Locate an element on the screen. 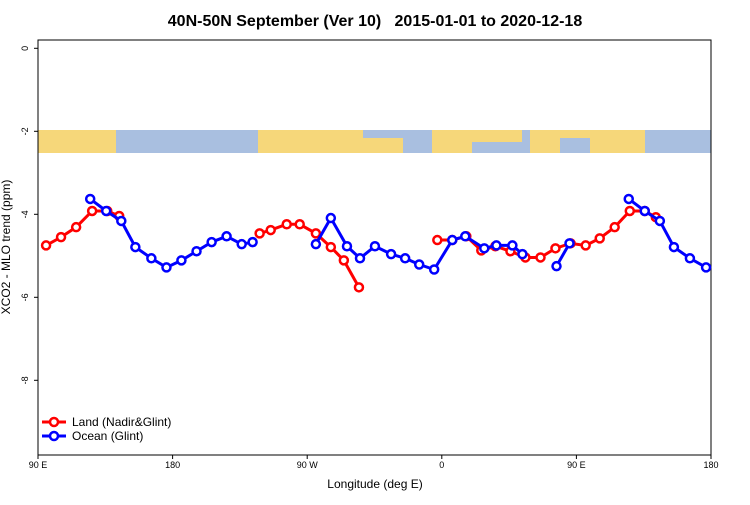 The image size is (750, 505). x-tick-label: 0 is located at coordinates (441, 465).